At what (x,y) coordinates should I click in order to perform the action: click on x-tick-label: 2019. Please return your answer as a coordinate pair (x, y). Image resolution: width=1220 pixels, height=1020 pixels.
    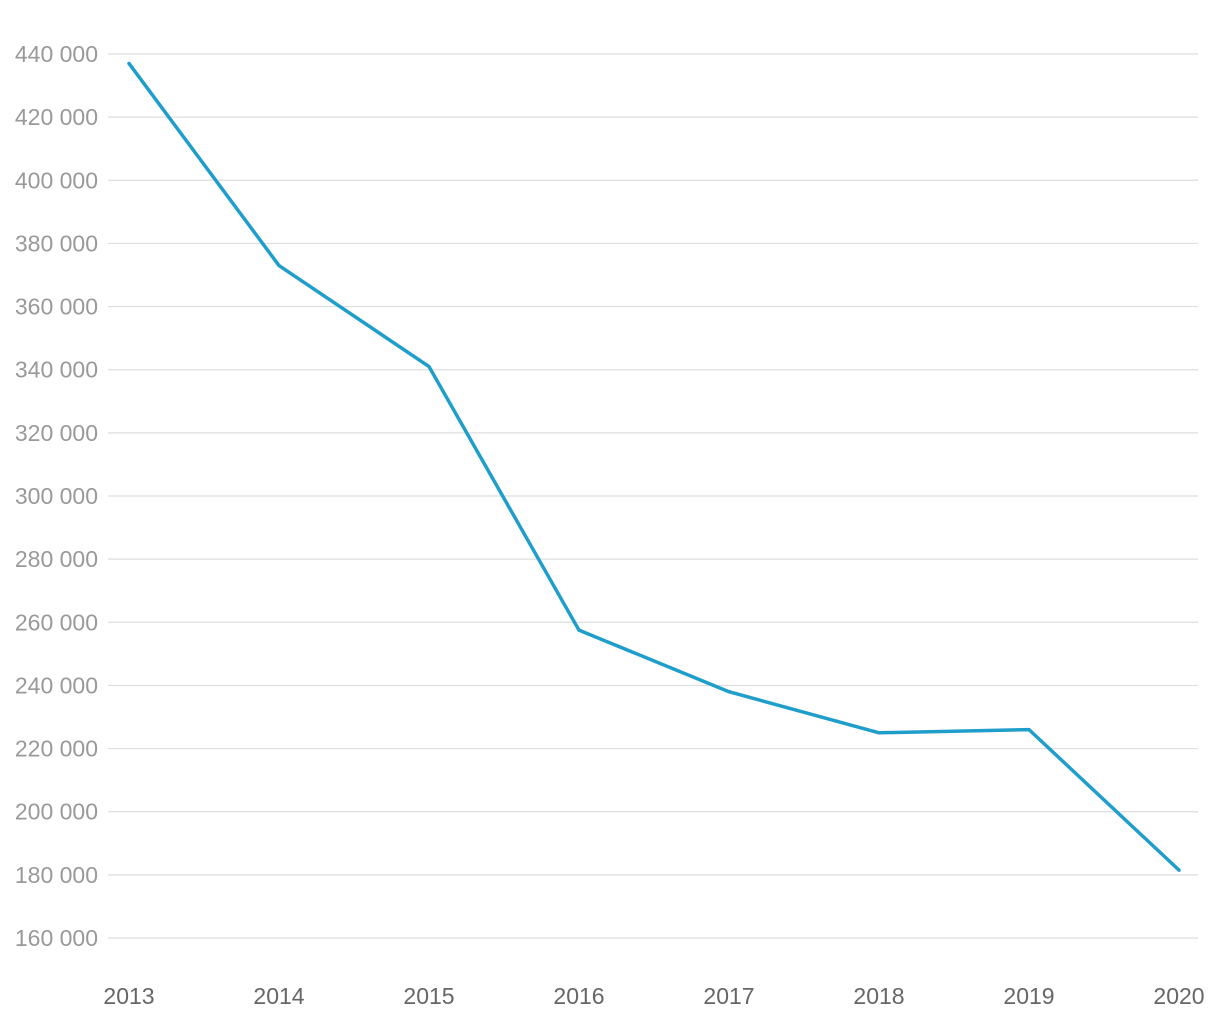
    Looking at the image, I should click on (1028, 996).